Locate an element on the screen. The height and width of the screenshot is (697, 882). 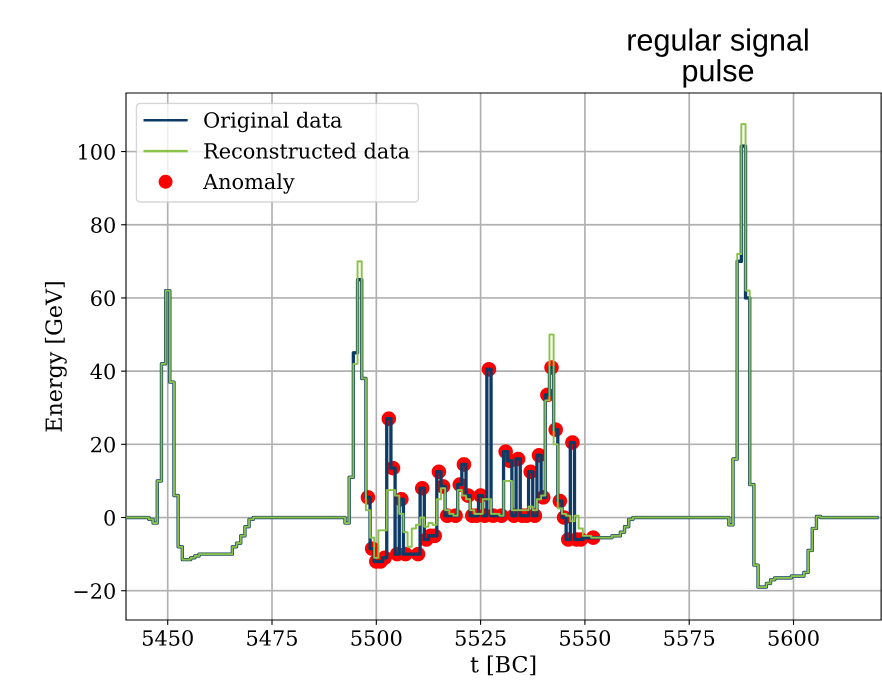
y-axis-title: Energy [GeV] is located at coordinates (55, 357).